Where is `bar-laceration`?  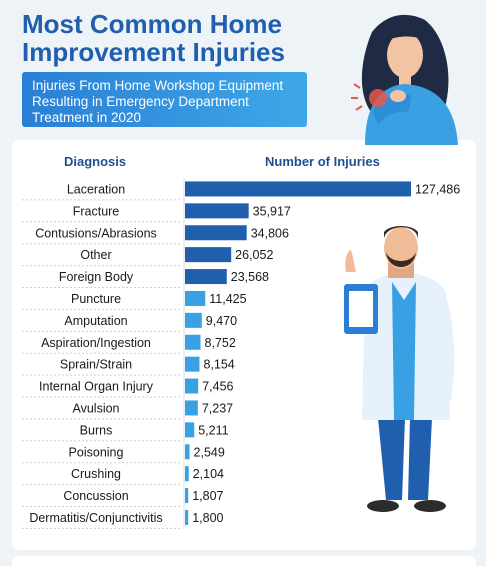 bar-laceration is located at coordinates (298, 189).